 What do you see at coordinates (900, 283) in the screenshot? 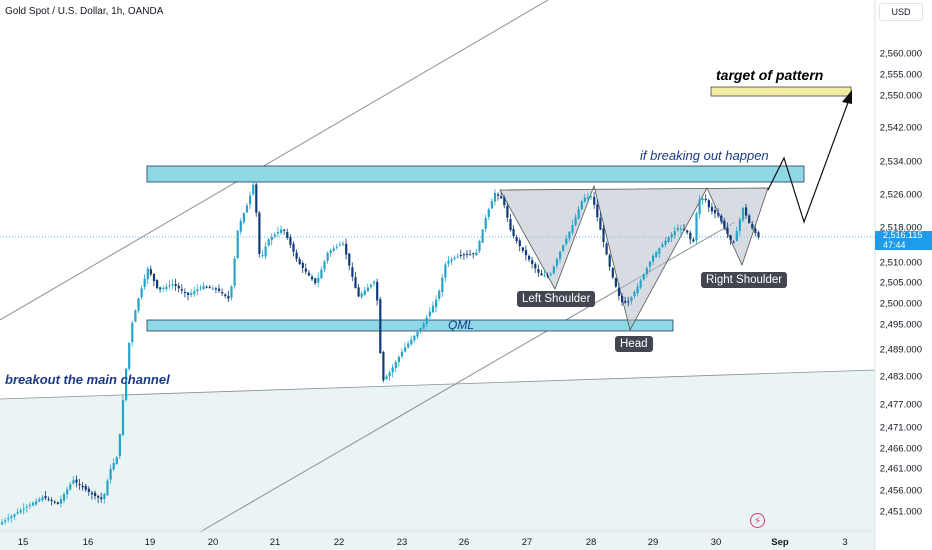
I see `price-tick-label: 2,505.000` at bounding box center [900, 283].